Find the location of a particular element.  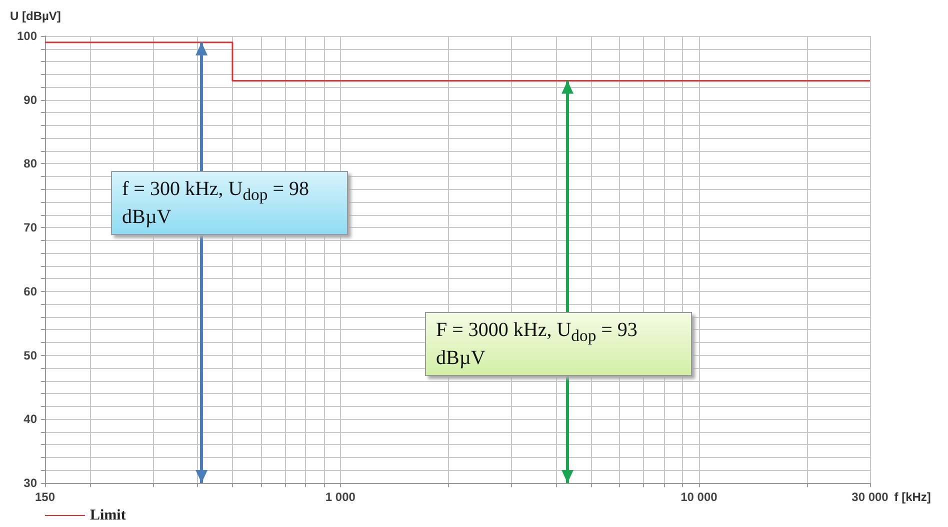

x-axis-title: f [kHz] is located at coordinates (912, 497).